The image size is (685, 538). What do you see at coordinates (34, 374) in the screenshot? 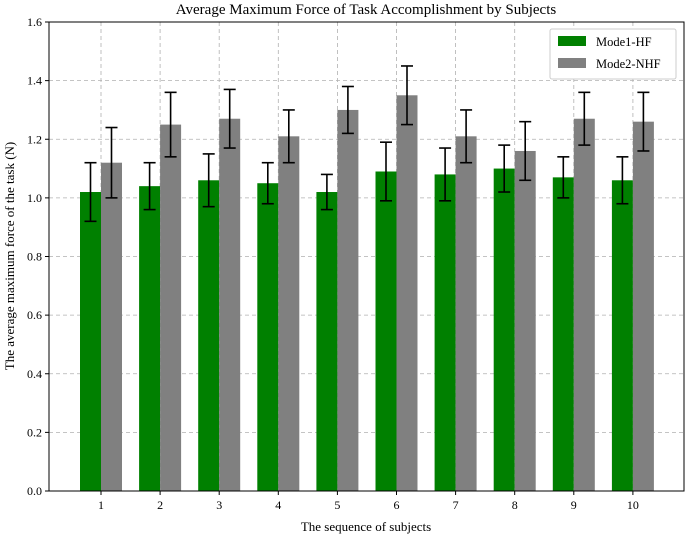
I see `y-tick-label: 0.4` at bounding box center [34, 374].